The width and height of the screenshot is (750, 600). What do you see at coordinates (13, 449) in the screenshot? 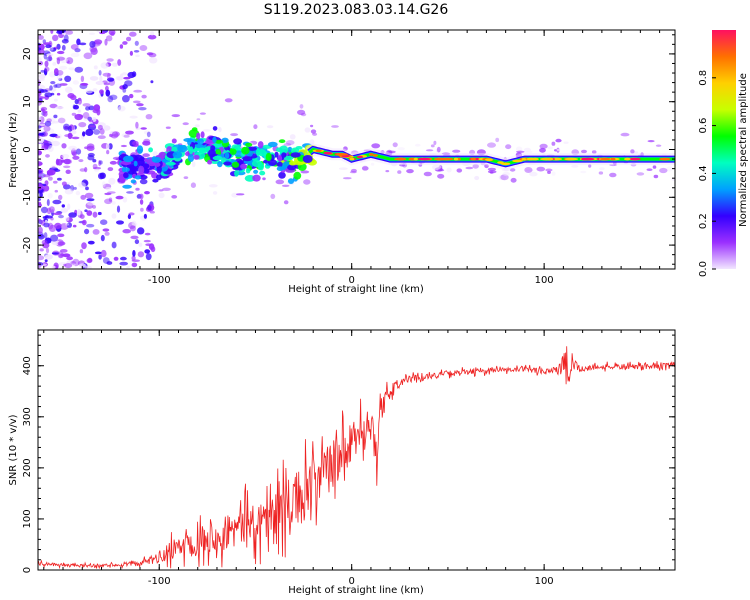
I see `snr-y-axis-label: SNR (10 * v/v)` at bounding box center [13, 449].